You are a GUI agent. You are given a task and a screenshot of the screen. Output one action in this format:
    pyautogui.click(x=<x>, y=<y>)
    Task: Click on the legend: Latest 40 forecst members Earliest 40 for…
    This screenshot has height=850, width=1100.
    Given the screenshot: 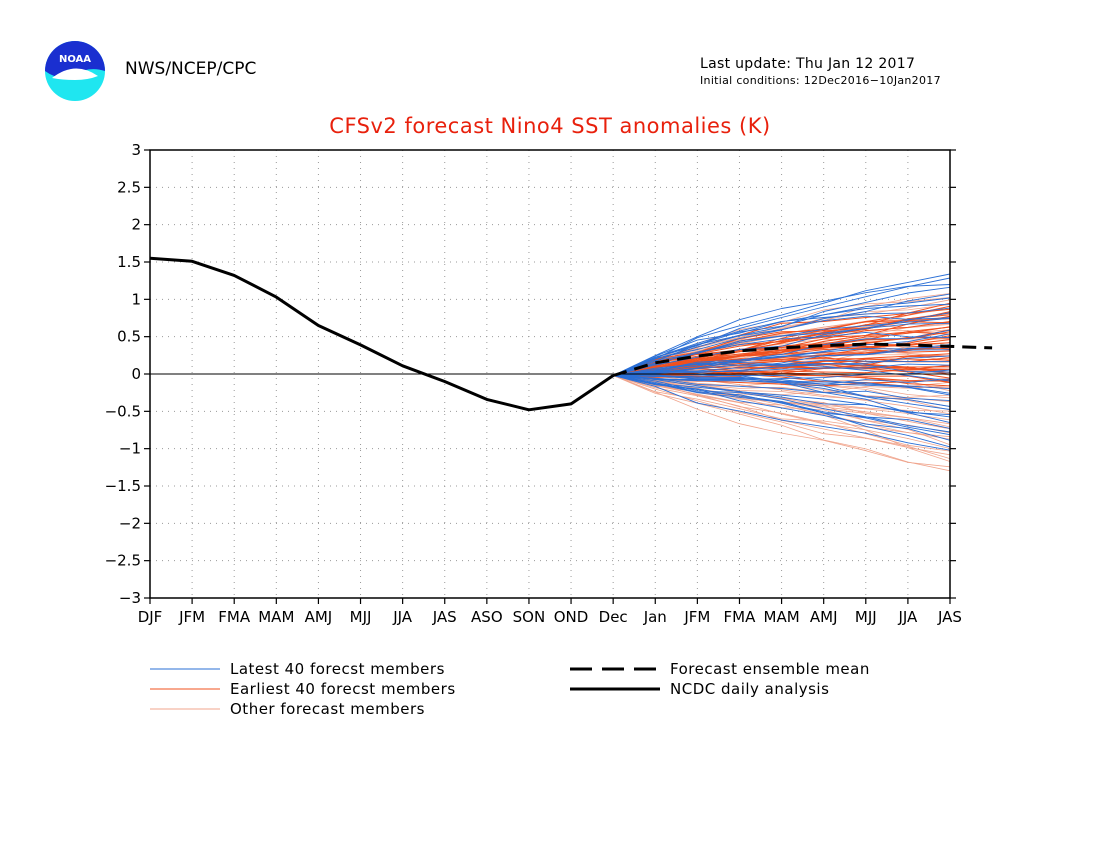 What is the action you would take?
    pyautogui.click(x=510, y=689)
    